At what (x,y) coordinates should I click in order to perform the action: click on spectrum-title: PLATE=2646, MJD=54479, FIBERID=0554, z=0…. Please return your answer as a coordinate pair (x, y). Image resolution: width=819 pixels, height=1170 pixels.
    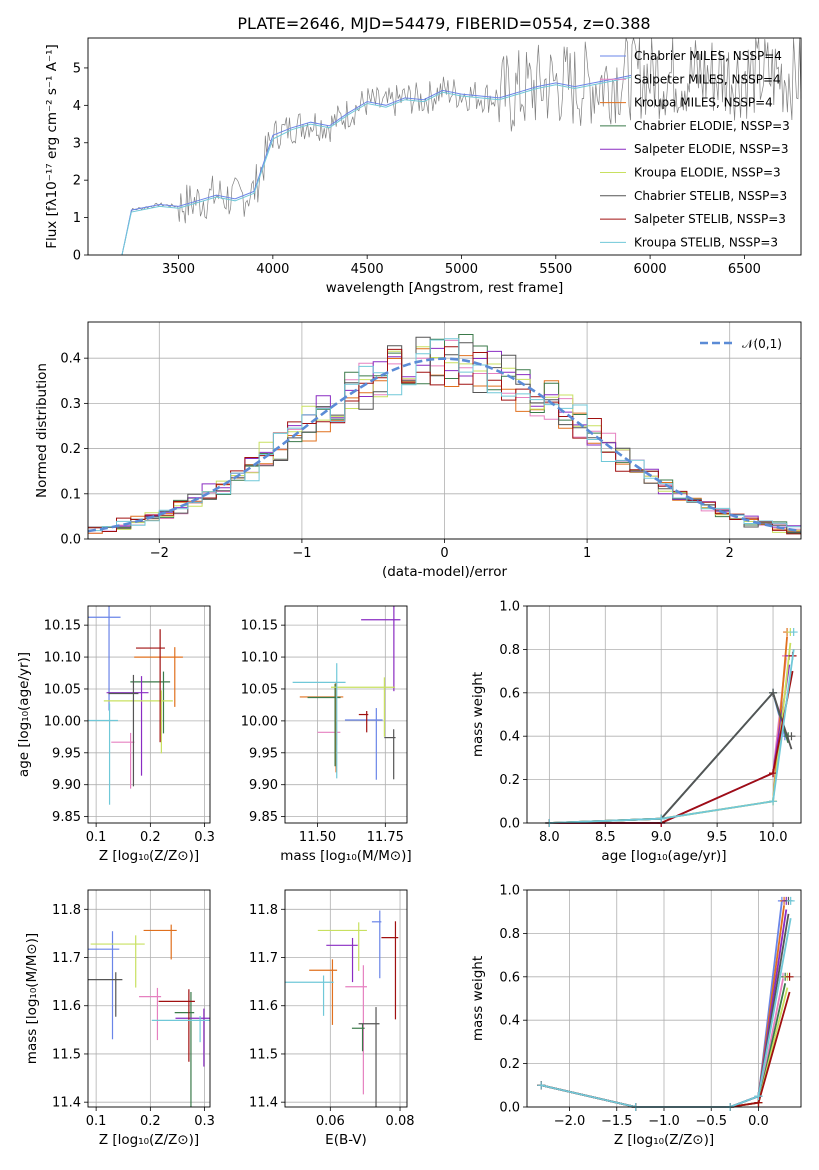
    Looking at the image, I should click on (443, 23).